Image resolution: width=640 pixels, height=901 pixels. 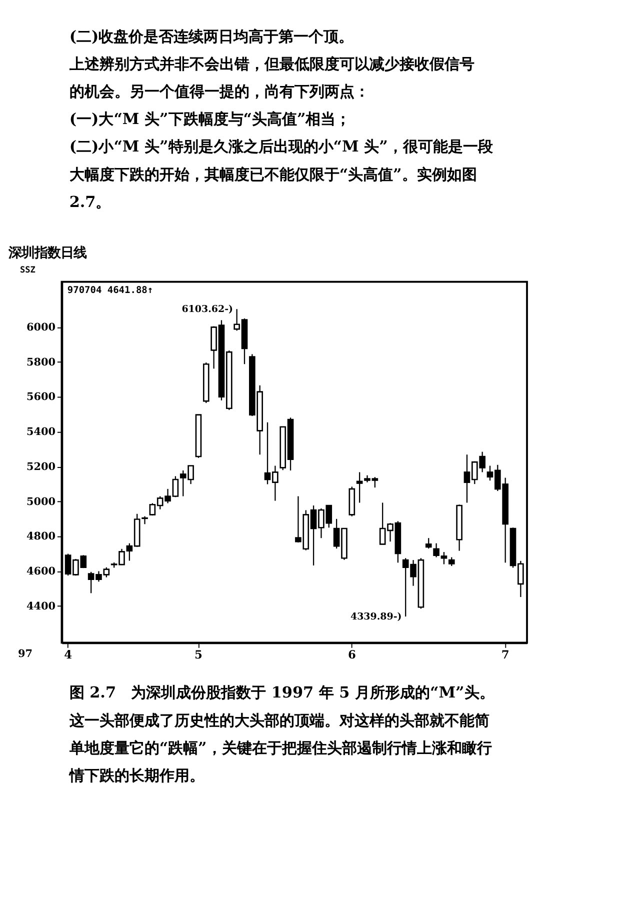 What do you see at coordinates (41, 432) in the screenshot?
I see `y-tick-label: 5400` at bounding box center [41, 432].